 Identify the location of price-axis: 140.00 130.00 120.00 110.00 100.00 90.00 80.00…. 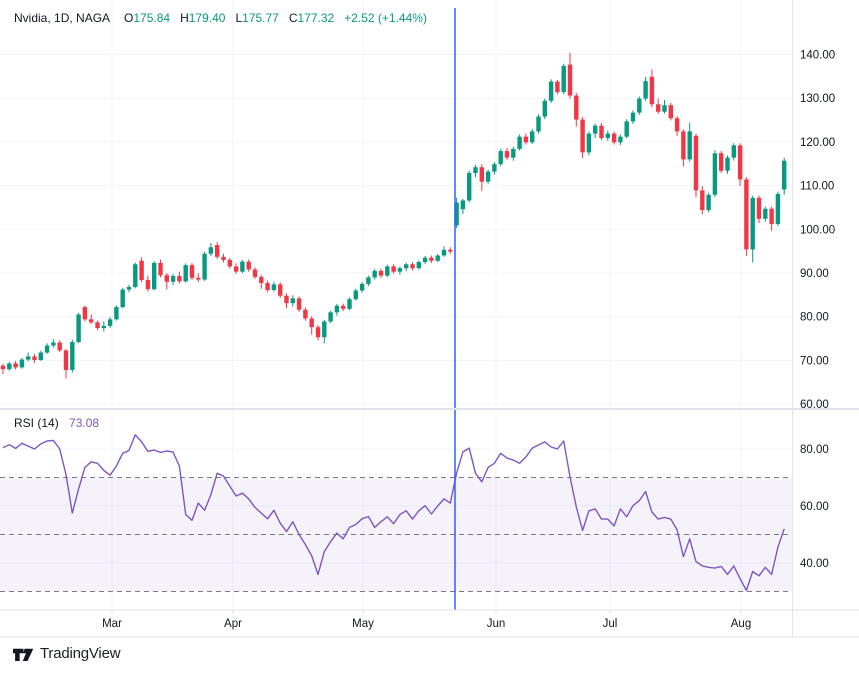
(817, 310).